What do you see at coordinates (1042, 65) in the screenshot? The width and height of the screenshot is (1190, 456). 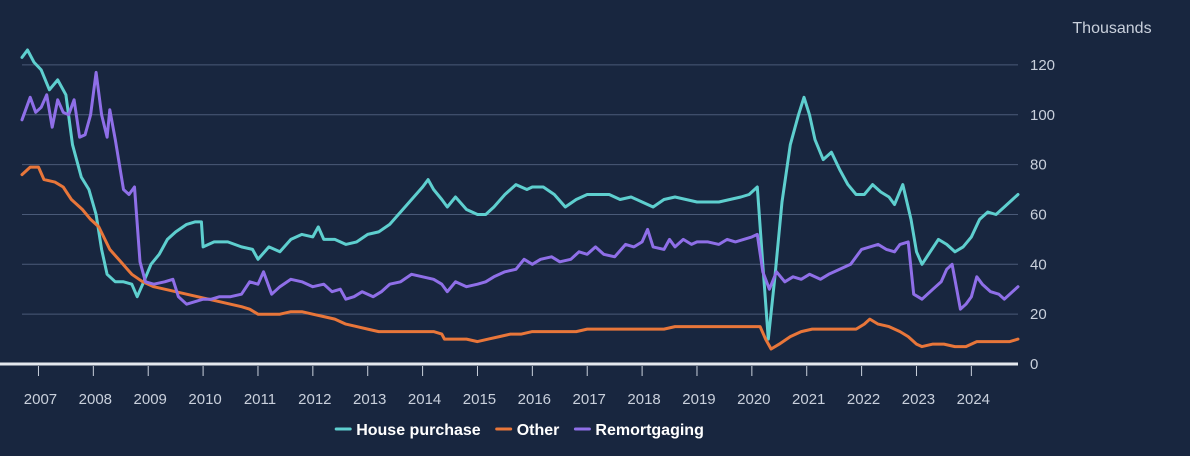 I see `y-tick-label: 120` at bounding box center [1042, 65].